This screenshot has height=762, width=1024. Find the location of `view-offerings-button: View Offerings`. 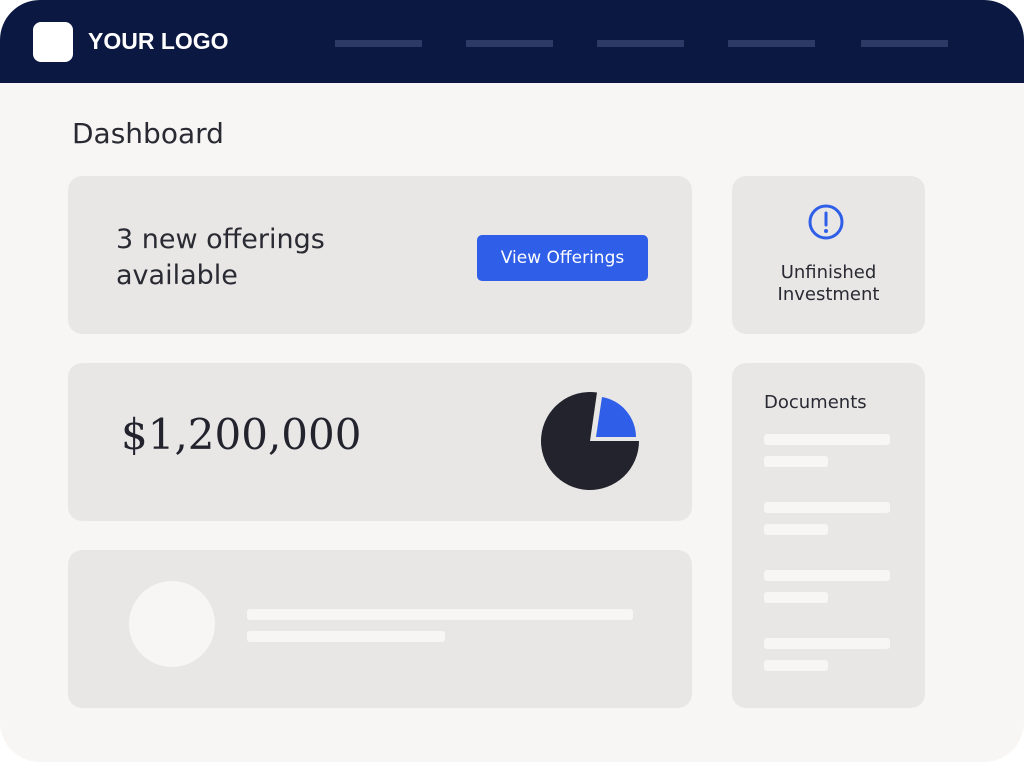

view-offerings-button: View Offerings is located at coordinates (562, 258).